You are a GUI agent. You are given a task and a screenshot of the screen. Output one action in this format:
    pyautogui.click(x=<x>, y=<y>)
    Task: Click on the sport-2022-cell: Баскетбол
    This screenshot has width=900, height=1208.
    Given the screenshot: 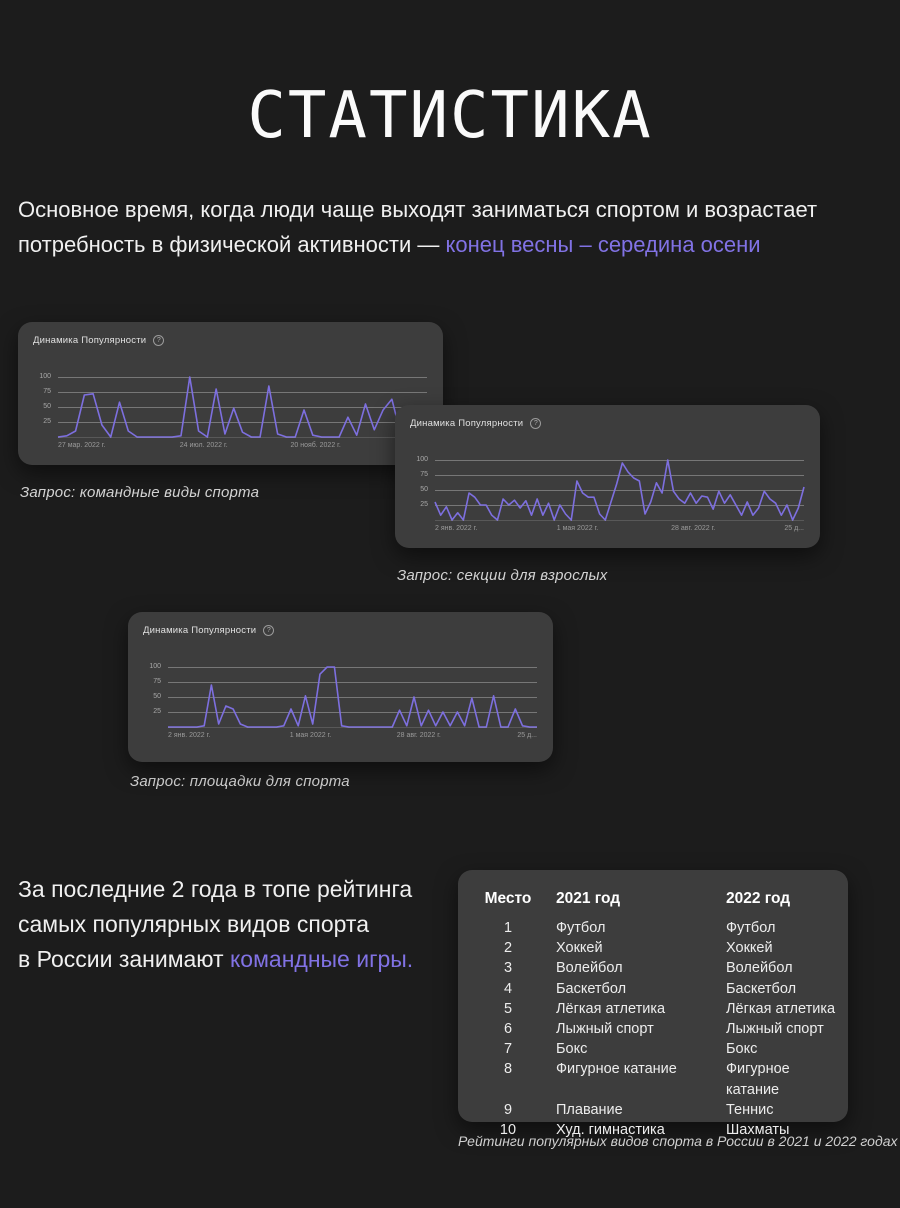 What is the action you would take?
    pyautogui.click(x=761, y=988)
    